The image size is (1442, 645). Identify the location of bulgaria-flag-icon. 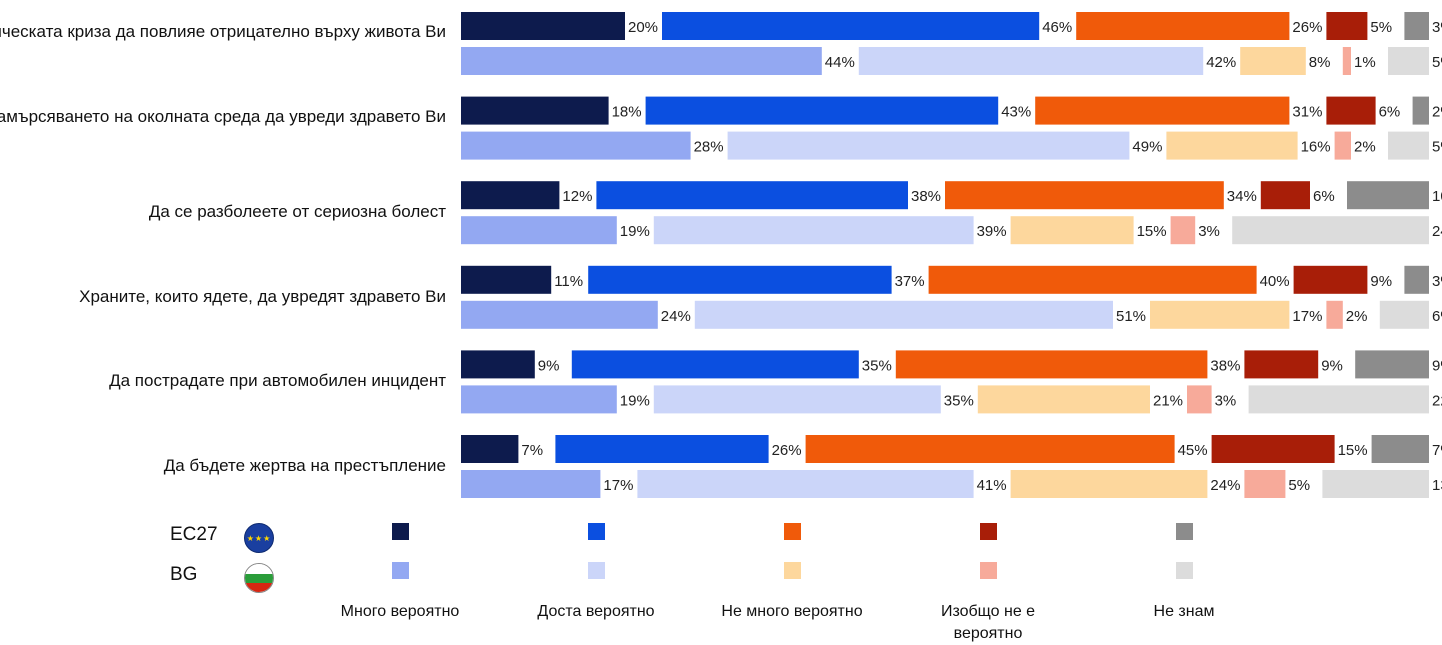
(259, 578).